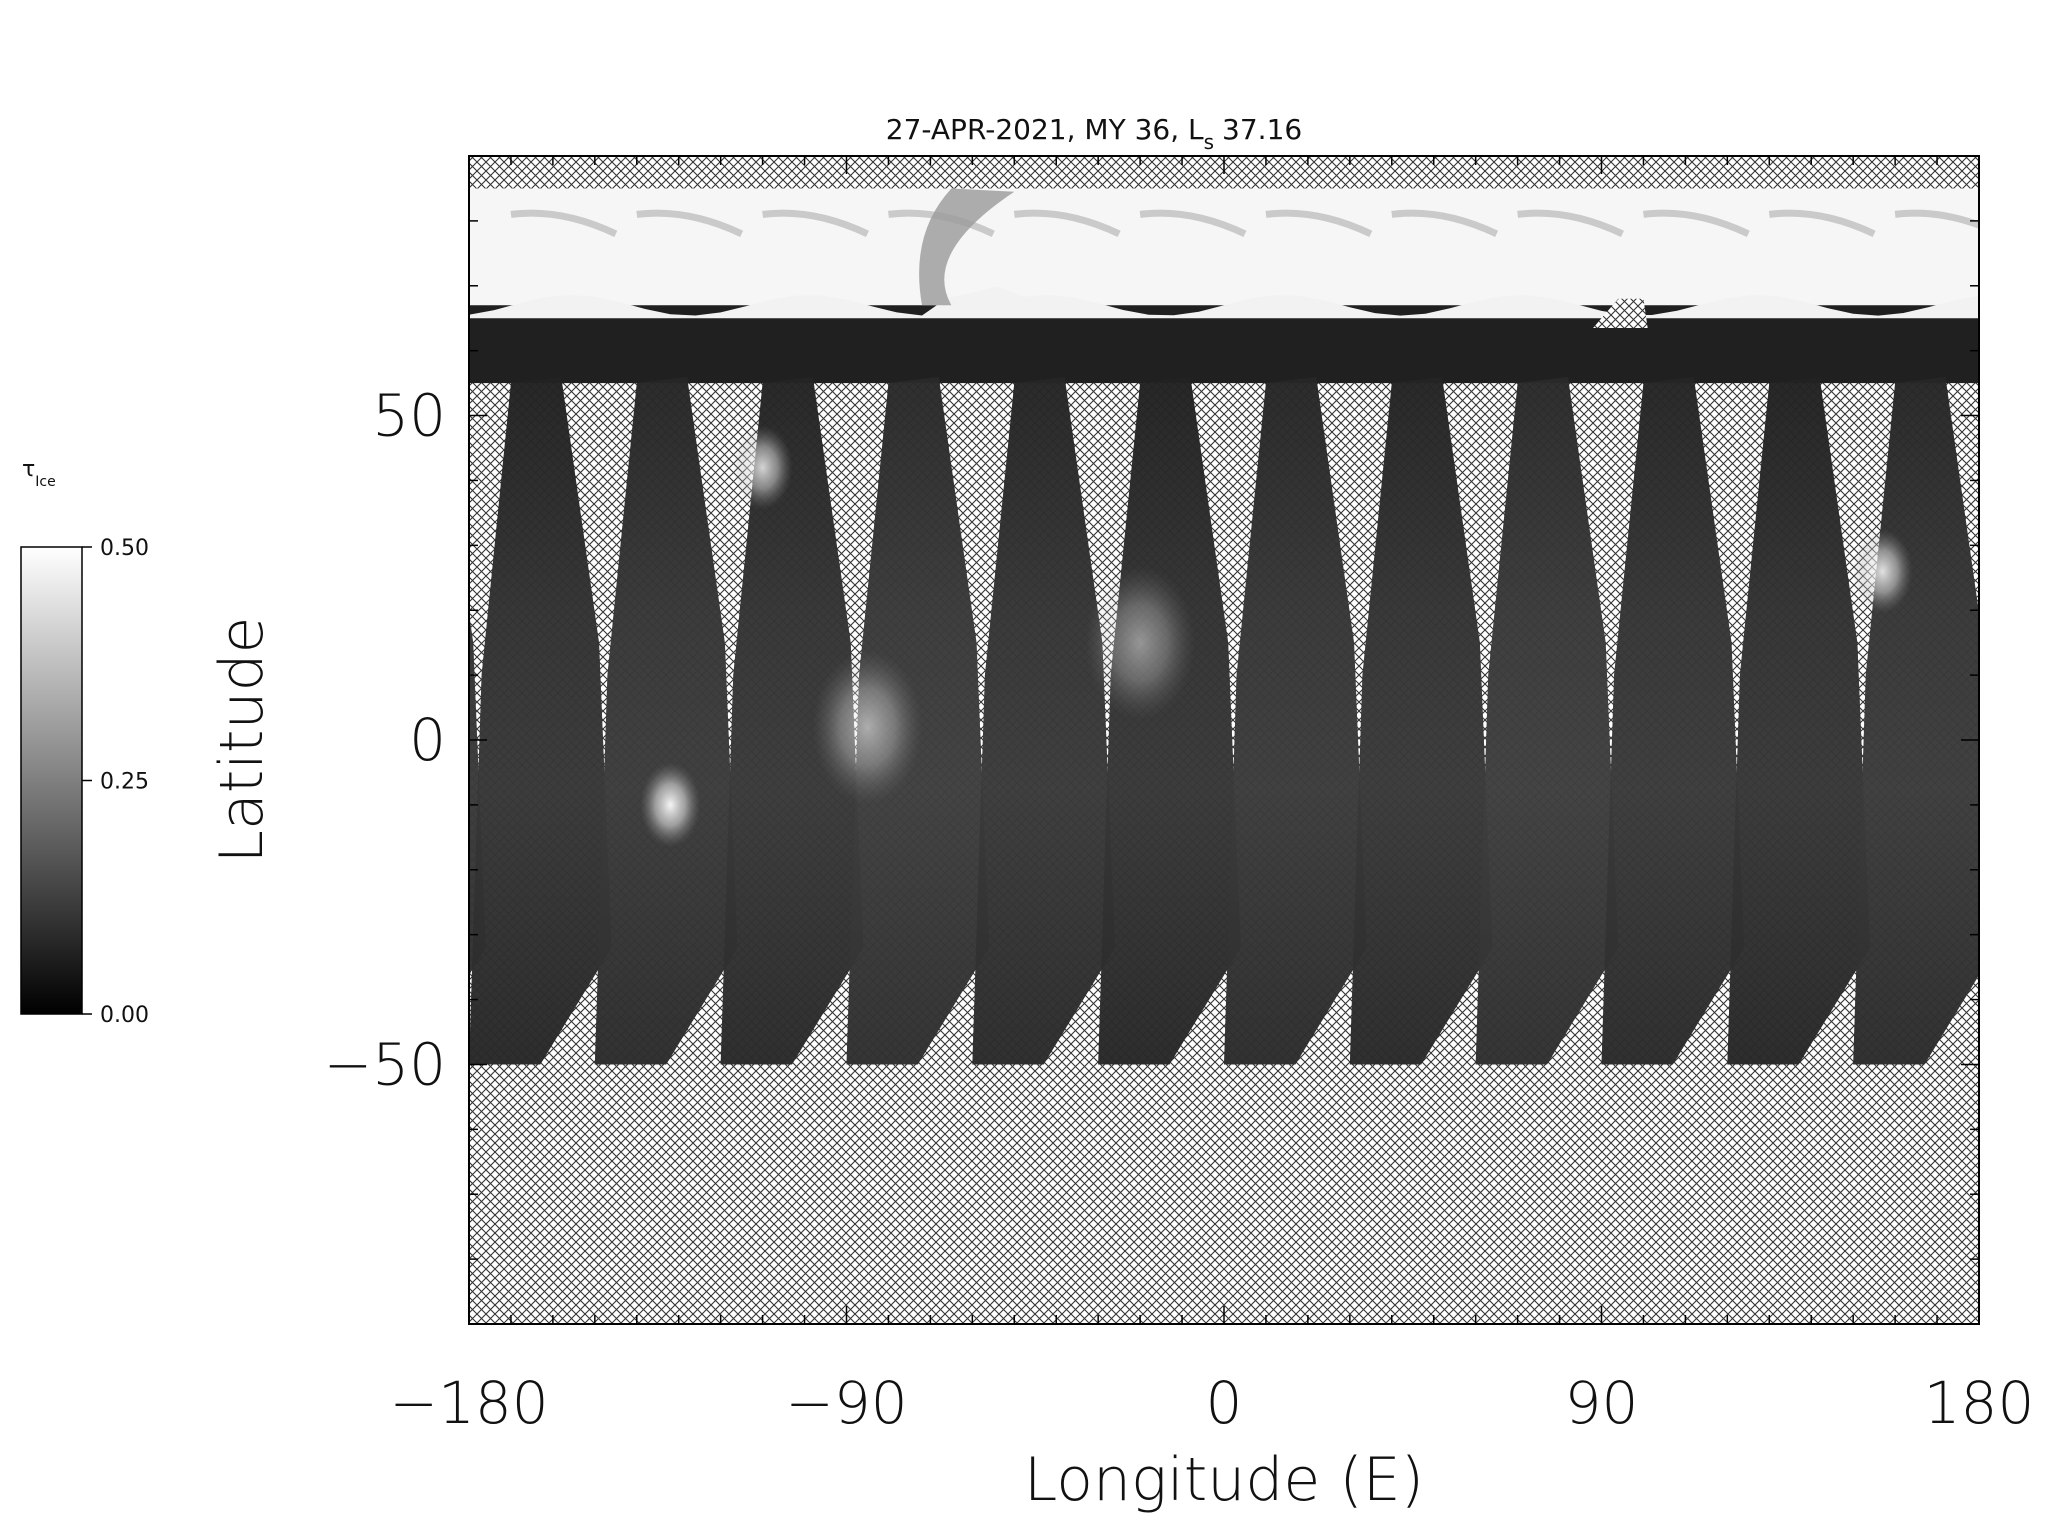  Describe the element at coordinates (1602, 1403) in the screenshot. I see `x-tick-label: 90` at that location.